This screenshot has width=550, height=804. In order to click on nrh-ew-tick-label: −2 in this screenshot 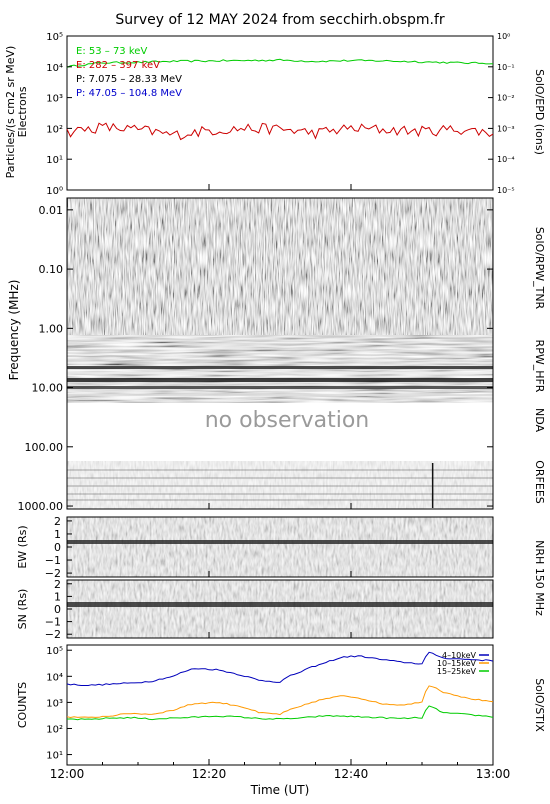, I will do `click(53, 573)`.